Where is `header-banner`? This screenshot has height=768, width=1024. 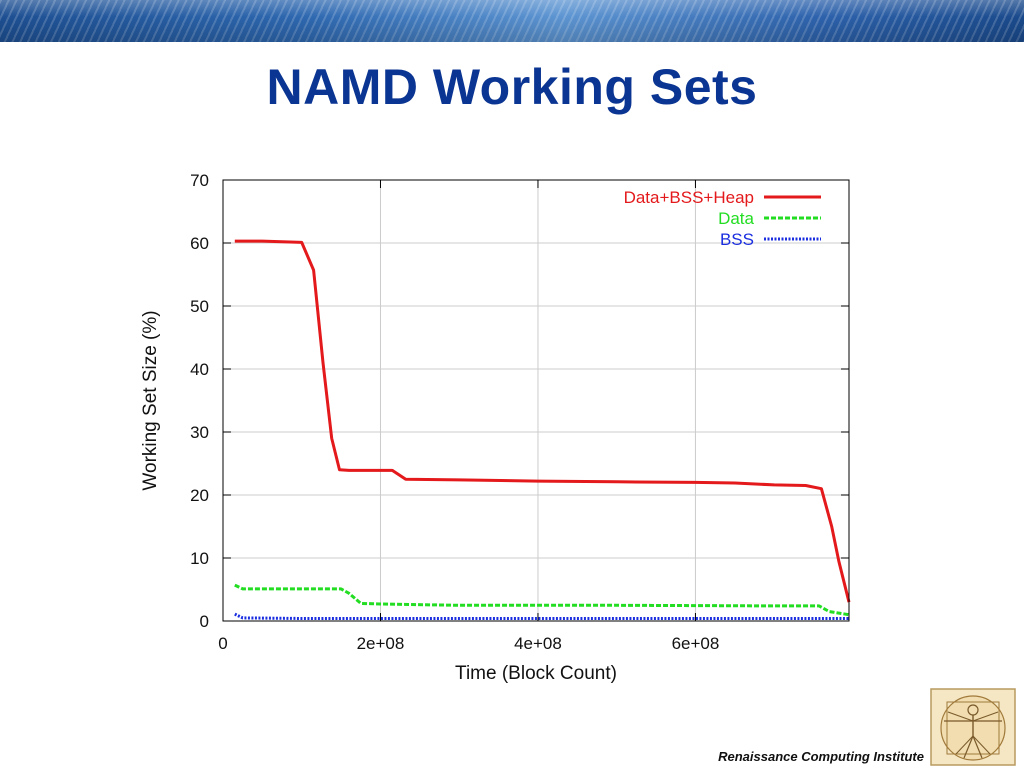
header-banner is located at coordinates (512, 21).